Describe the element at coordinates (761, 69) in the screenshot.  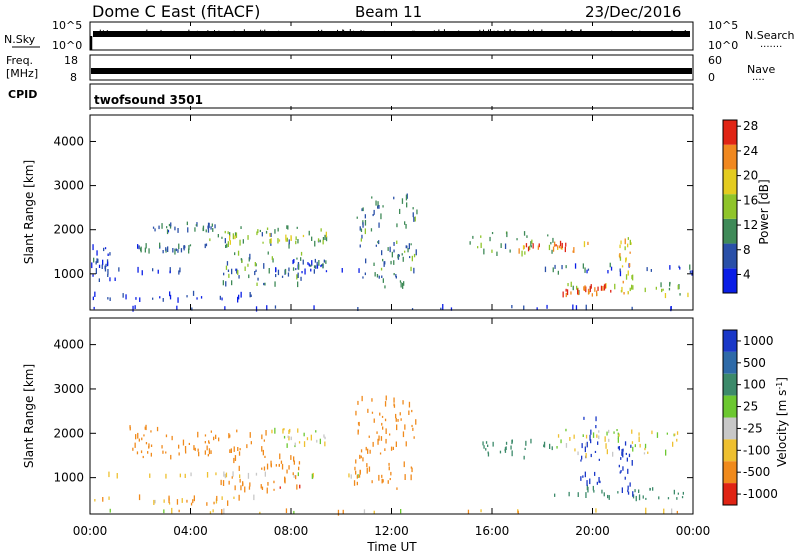
I see `freq-right-label: Nave` at that location.